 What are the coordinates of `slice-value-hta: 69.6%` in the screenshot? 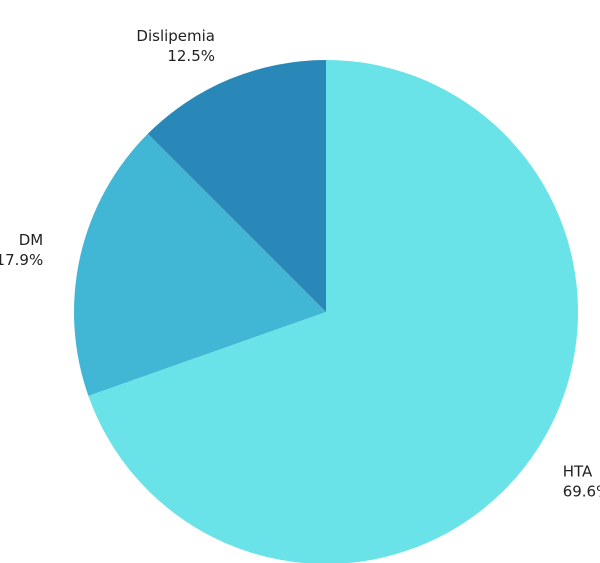 It's located at (581, 492).